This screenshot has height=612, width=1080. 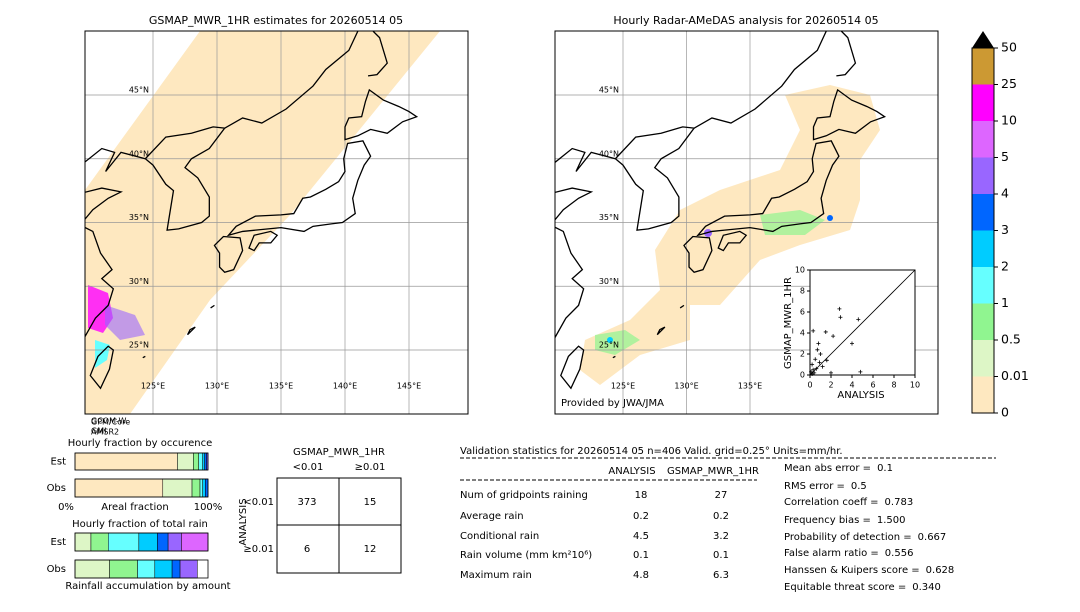 I want to click on table-title: GSMAP_MWR_1HR, so click(x=339, y=452).